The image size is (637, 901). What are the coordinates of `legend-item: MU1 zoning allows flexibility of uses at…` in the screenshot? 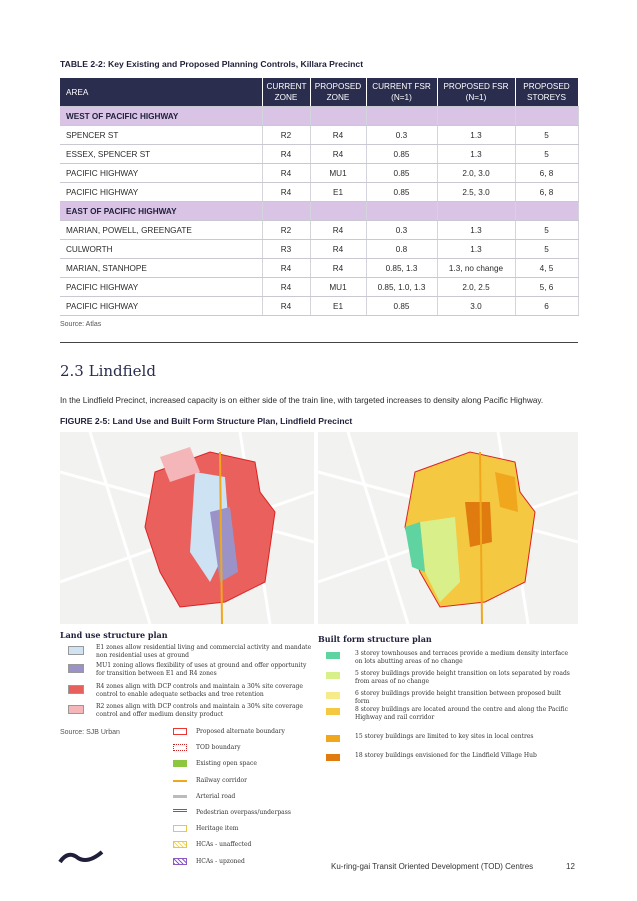 It's located at (201, 669).